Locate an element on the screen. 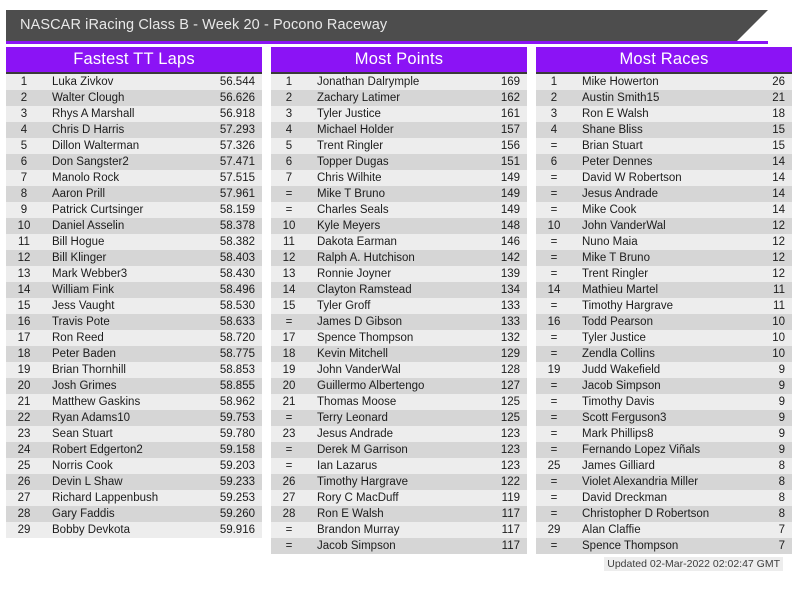 This screenshot has width=800, height=600. row-rank: 1 is located at coordinates (554, 82).